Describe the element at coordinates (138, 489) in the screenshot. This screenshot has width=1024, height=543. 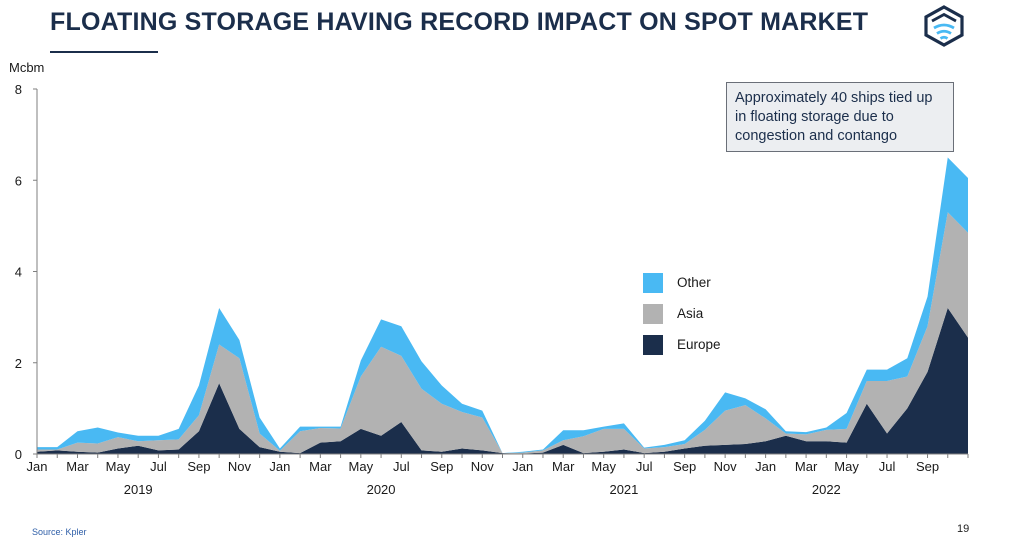
I see `year-label: 2019` at that location.